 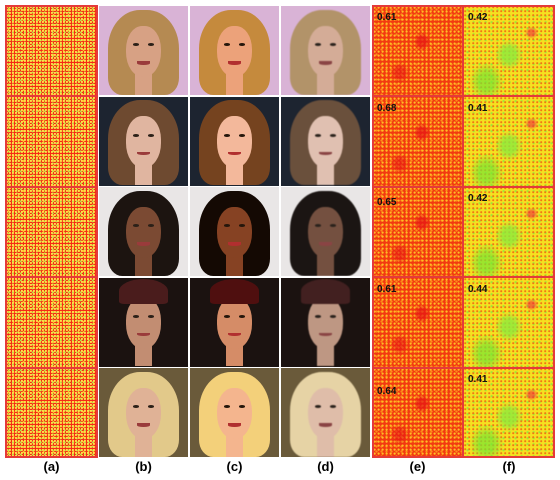 I want to click on heatmap-e-3: 0.65, so click(x=417, y=231).